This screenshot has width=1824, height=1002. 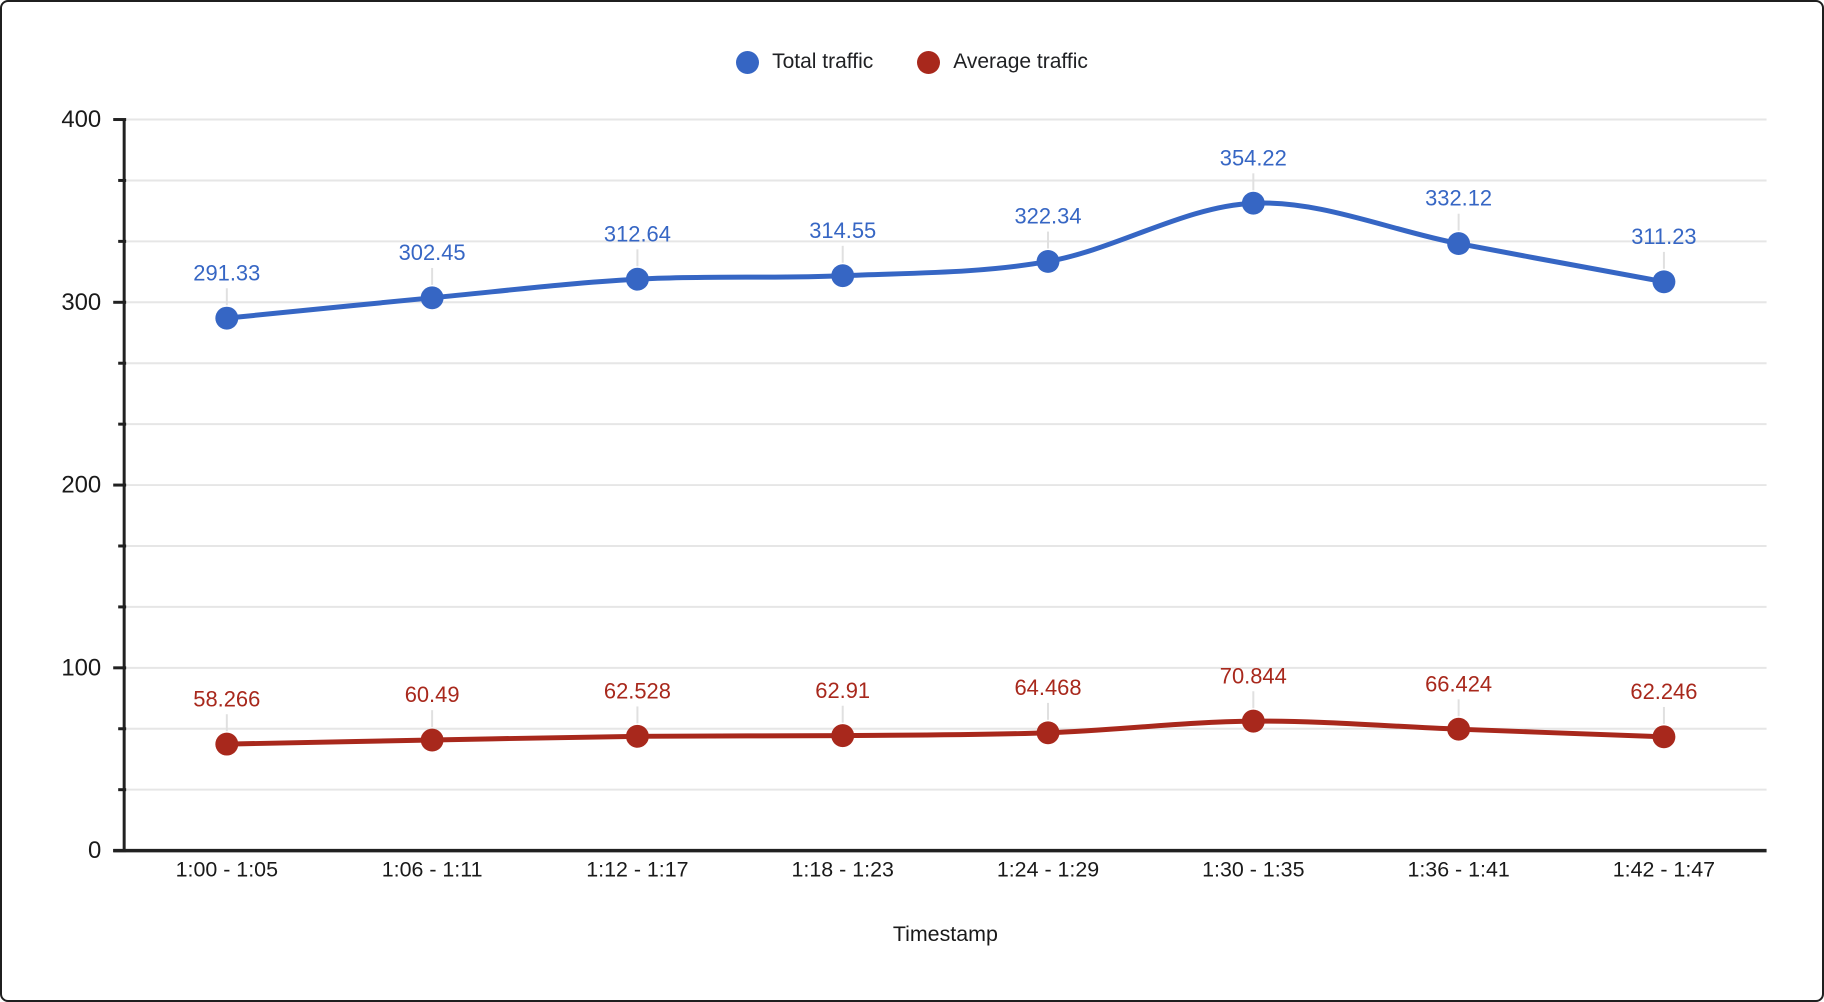 I want to click on data-point-label: 312.64, so click(x=637, y=233).